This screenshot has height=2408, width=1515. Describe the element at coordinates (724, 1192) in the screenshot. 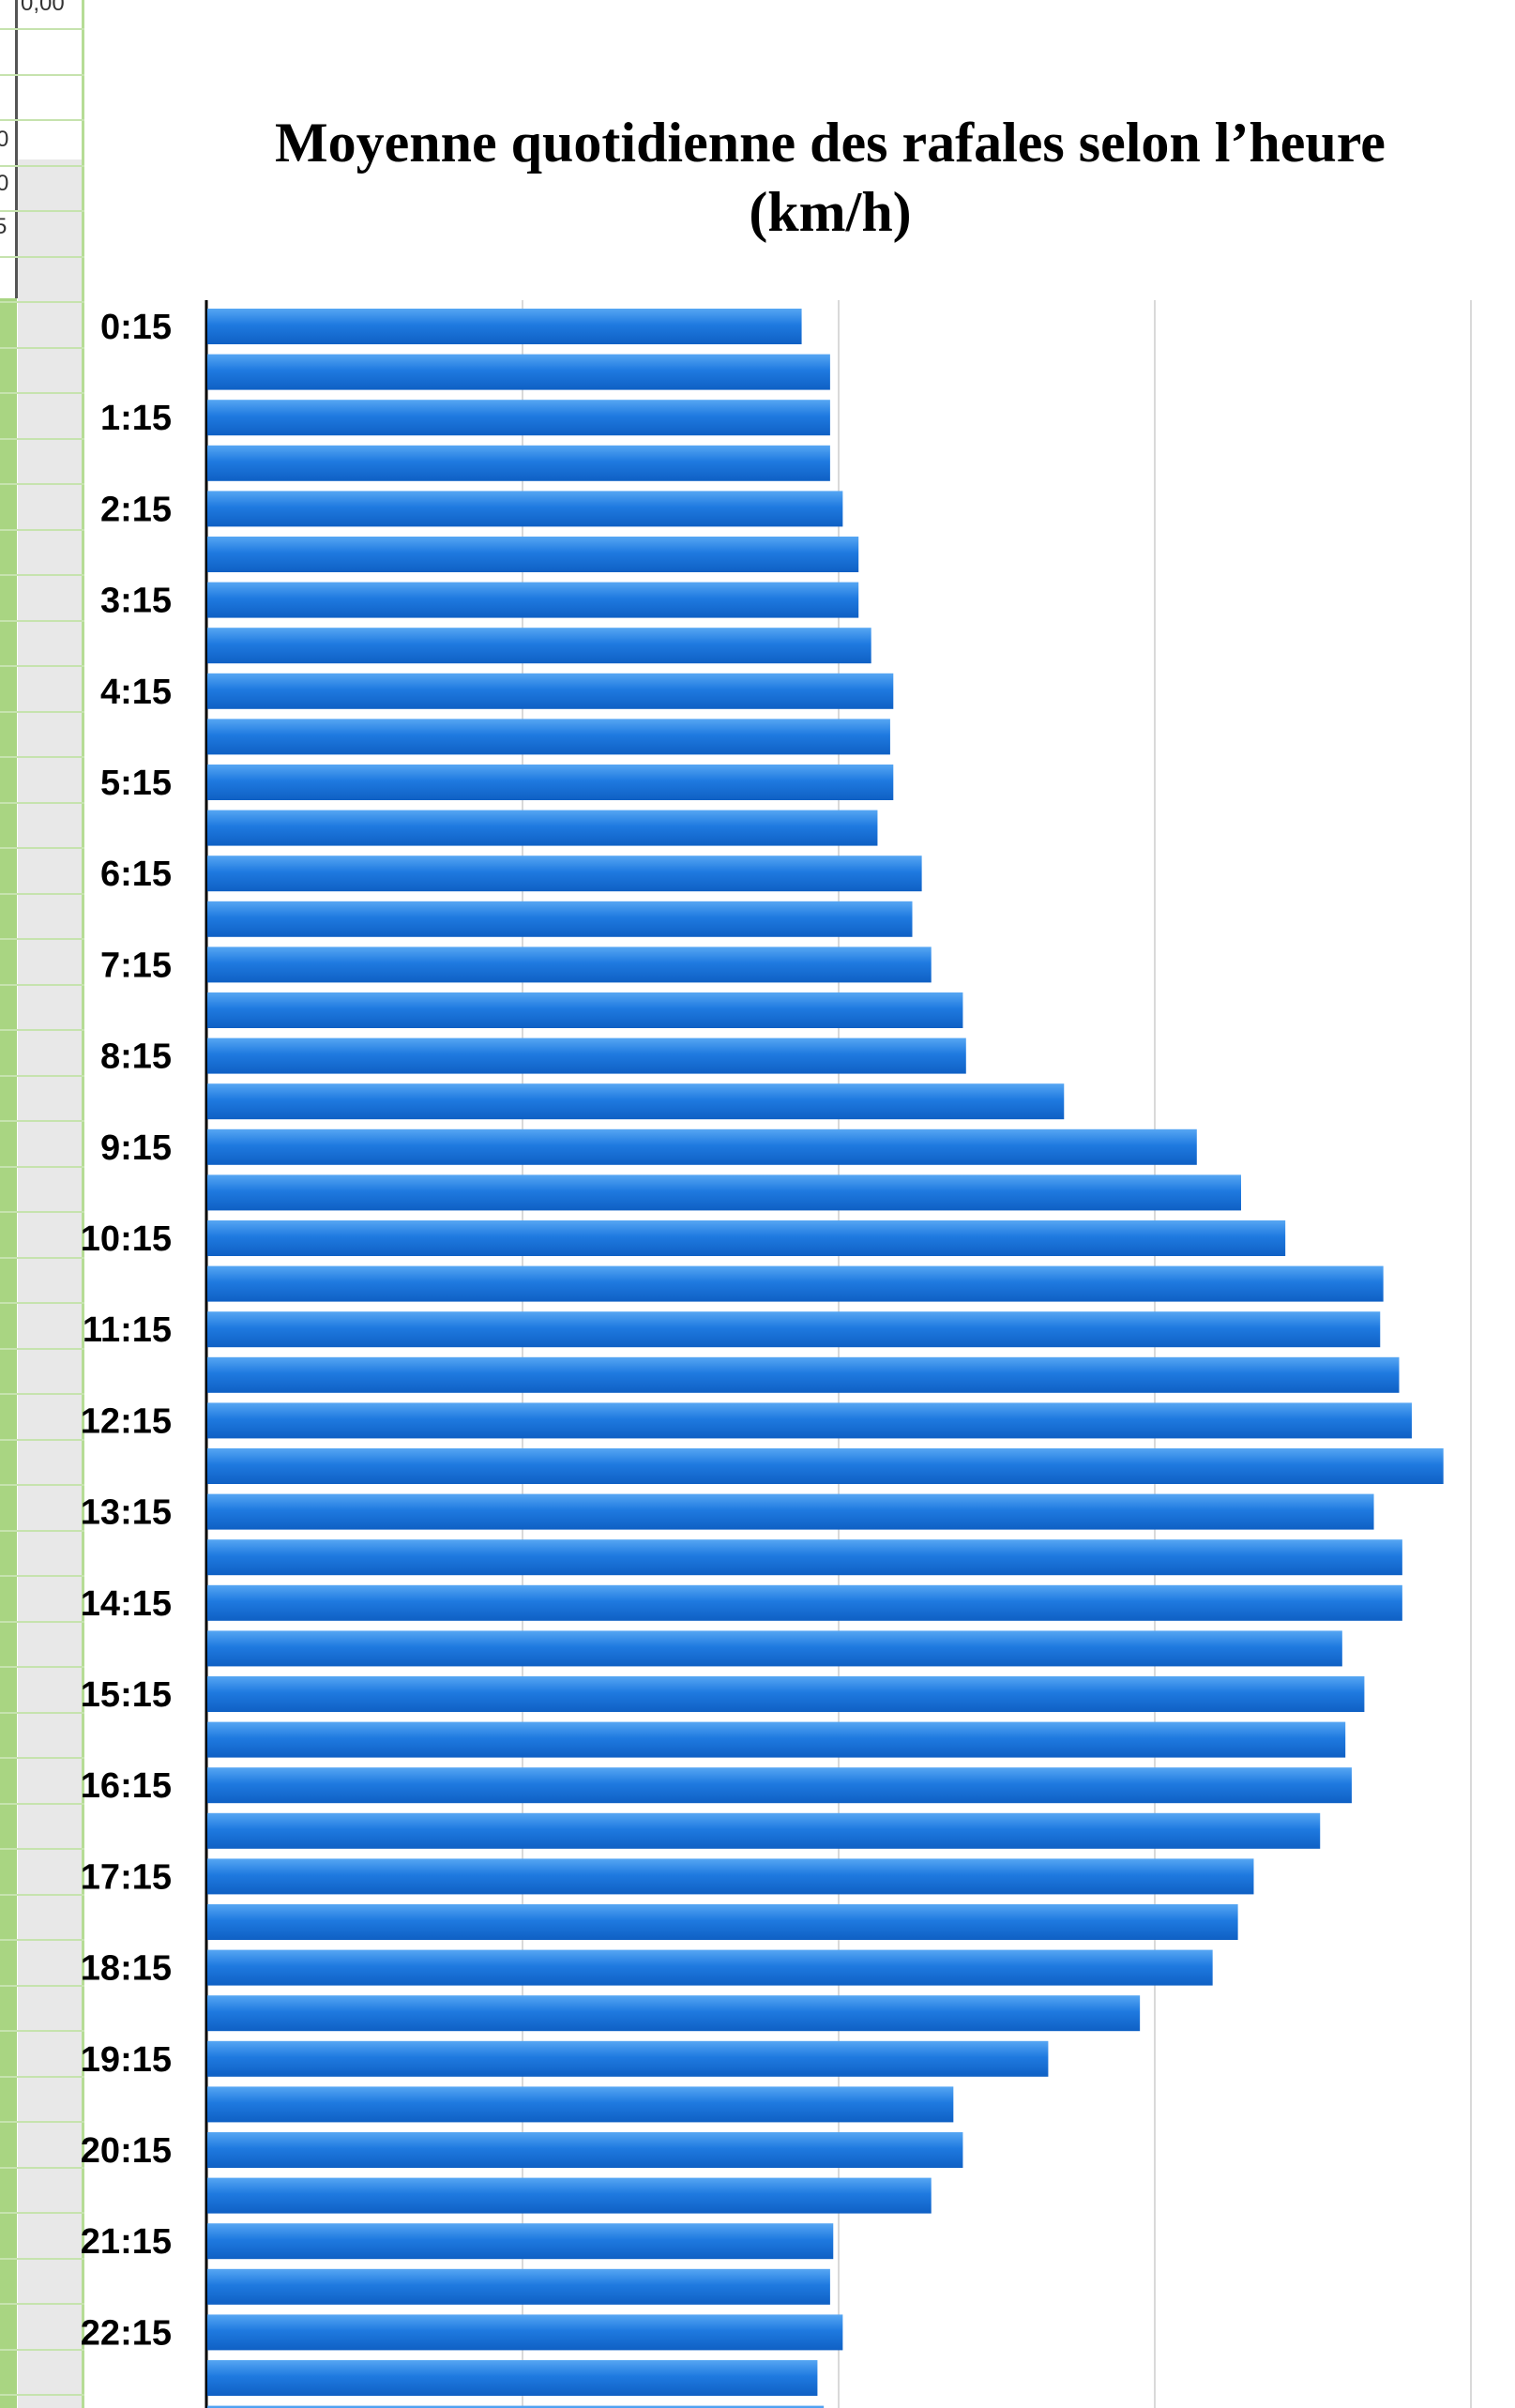

I see `bar-9:45` at that location.